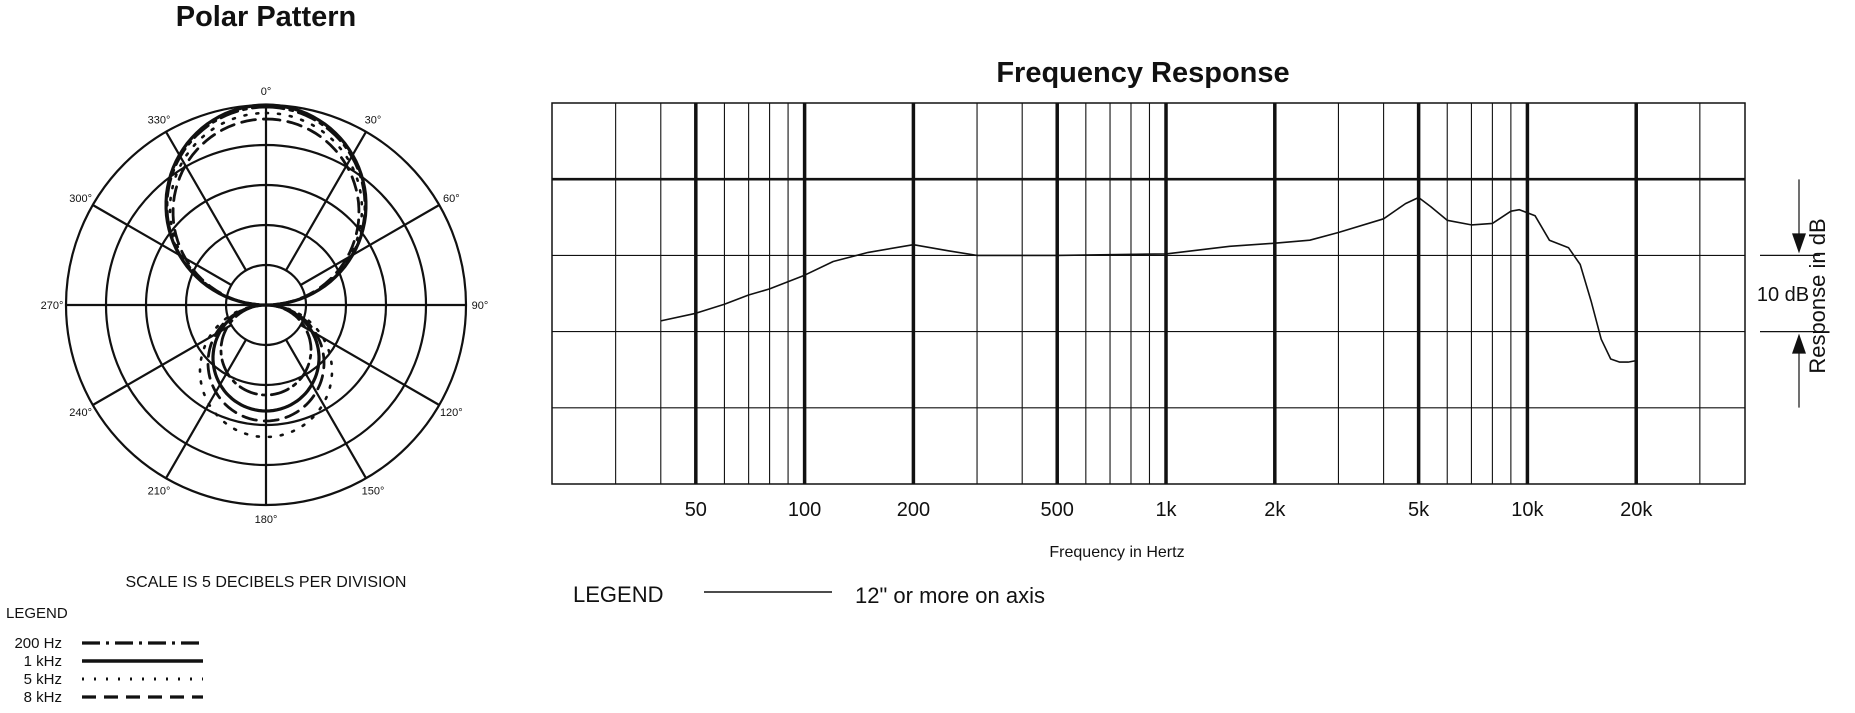 Image resolution: width=1855 pixels, height=713 pixels. Describe the element at coordinates (1166, 510) in the screenshot. I see `frequency-tick-label: 1k` at that location.